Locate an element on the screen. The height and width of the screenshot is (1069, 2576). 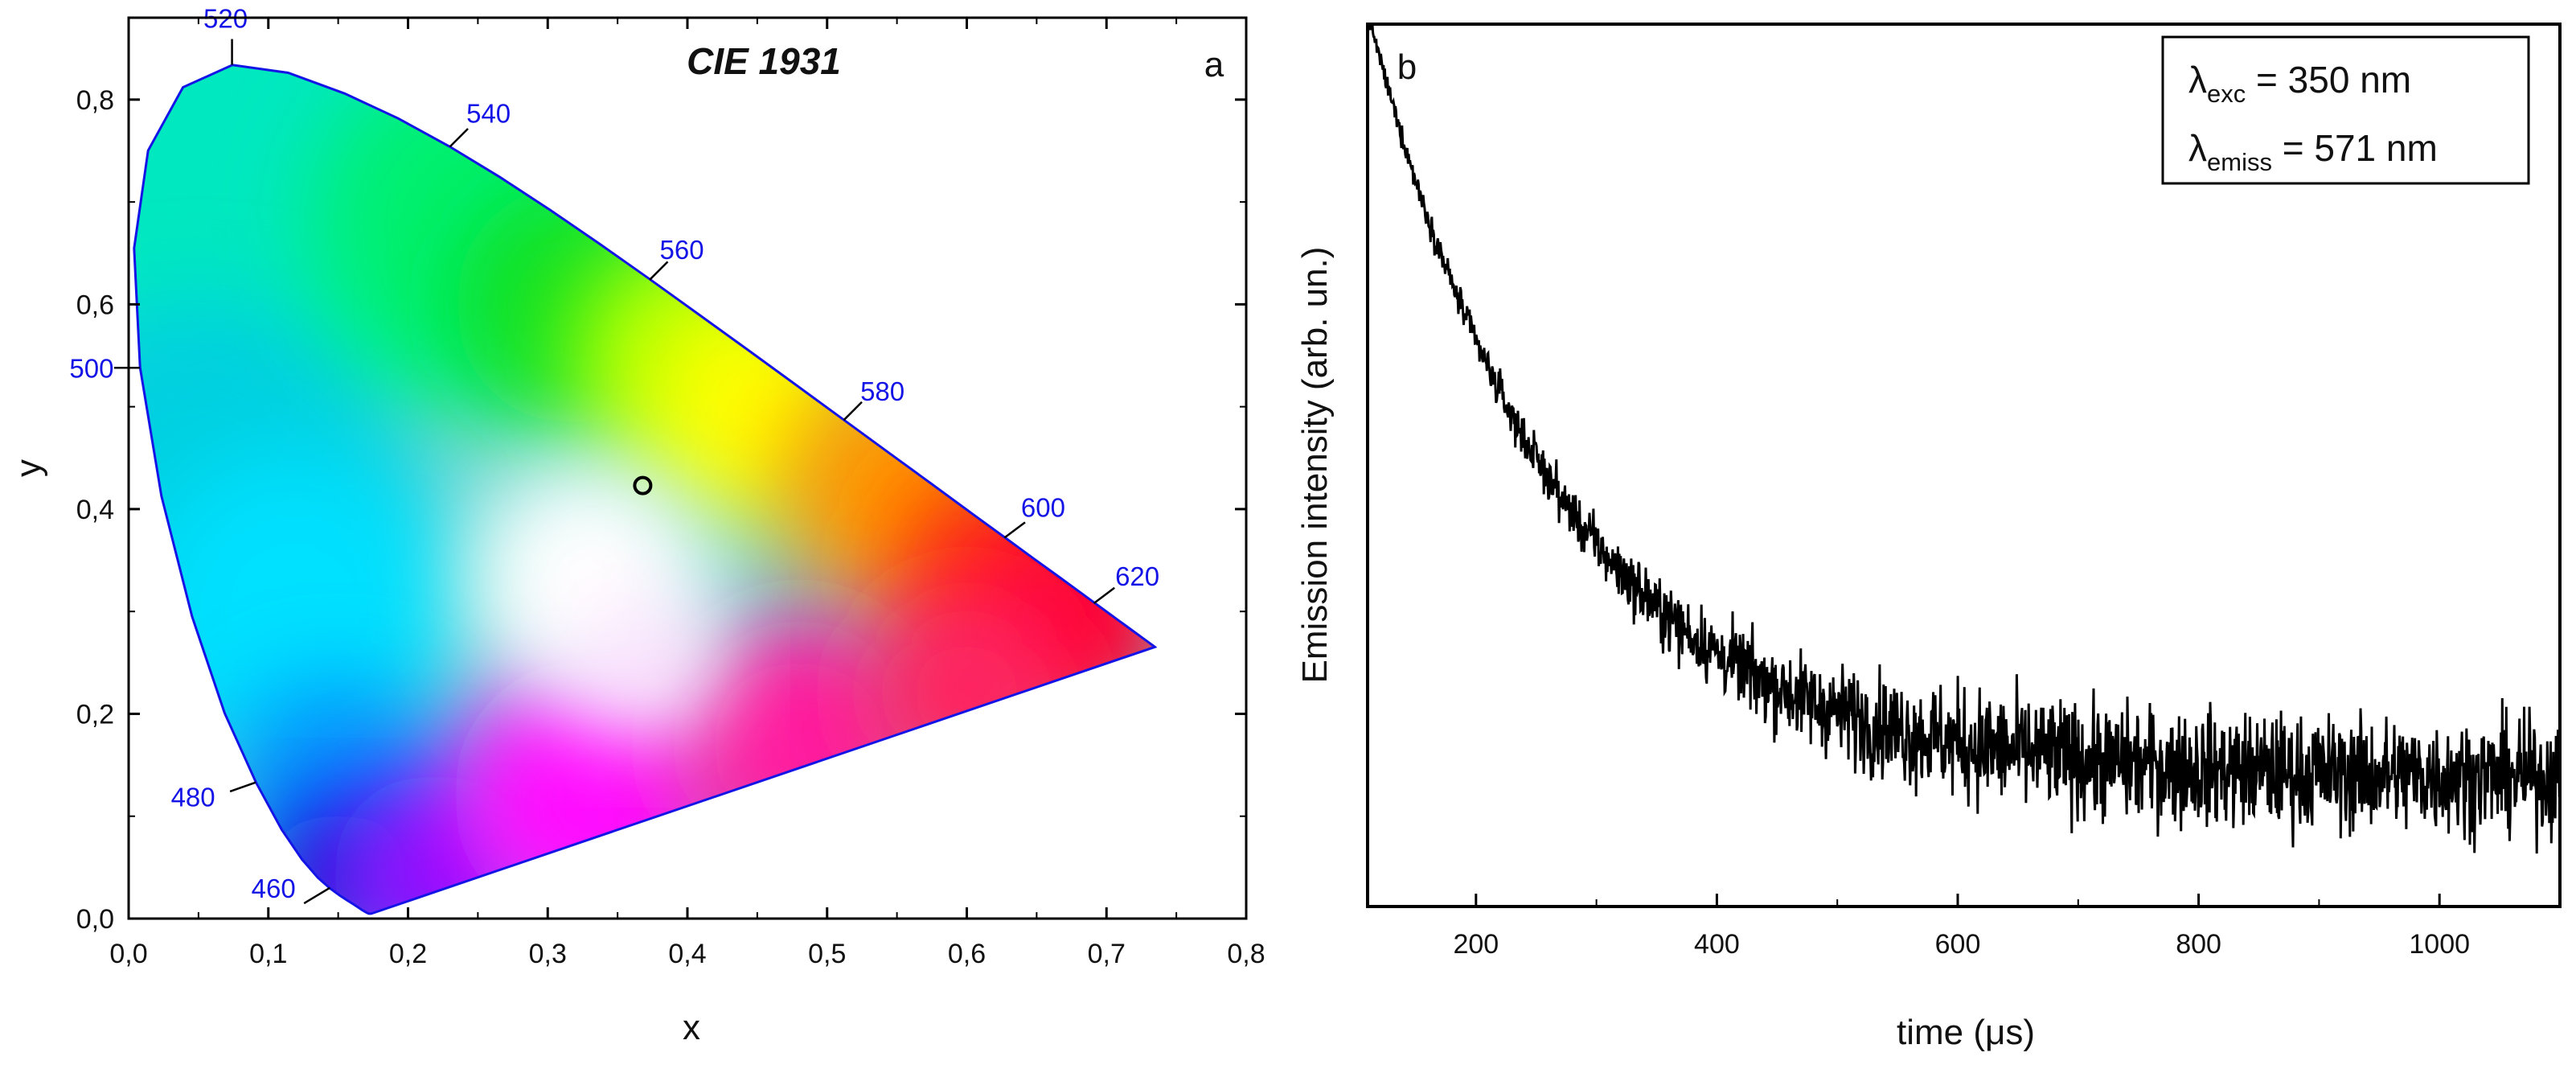
x-tick-label: 0,3 is located at coordinates (548, 954).